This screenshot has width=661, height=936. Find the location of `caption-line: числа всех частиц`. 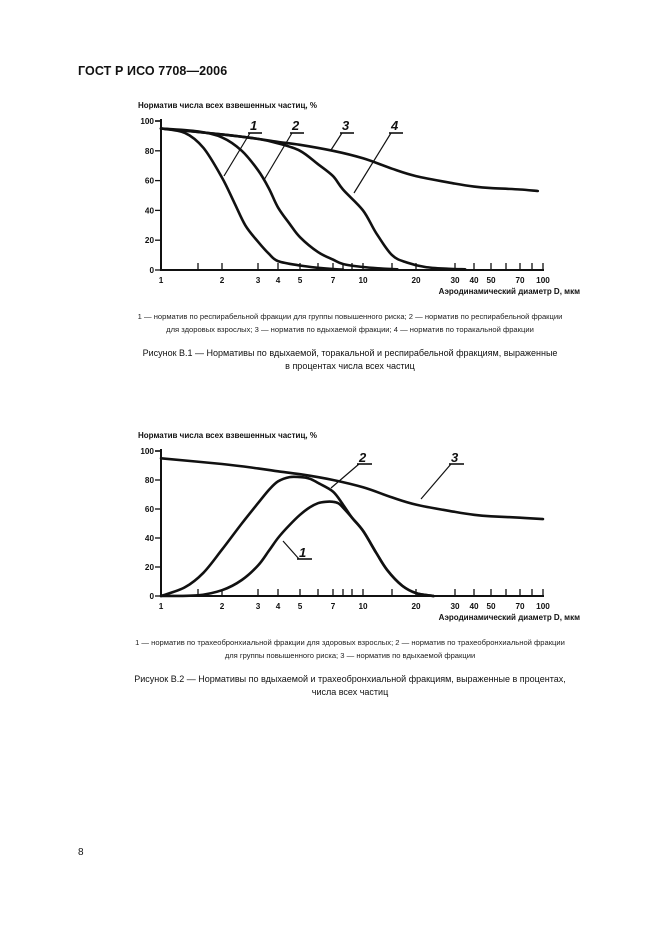

caption-line: числа всех частиц is located at coordinates (350, 692).